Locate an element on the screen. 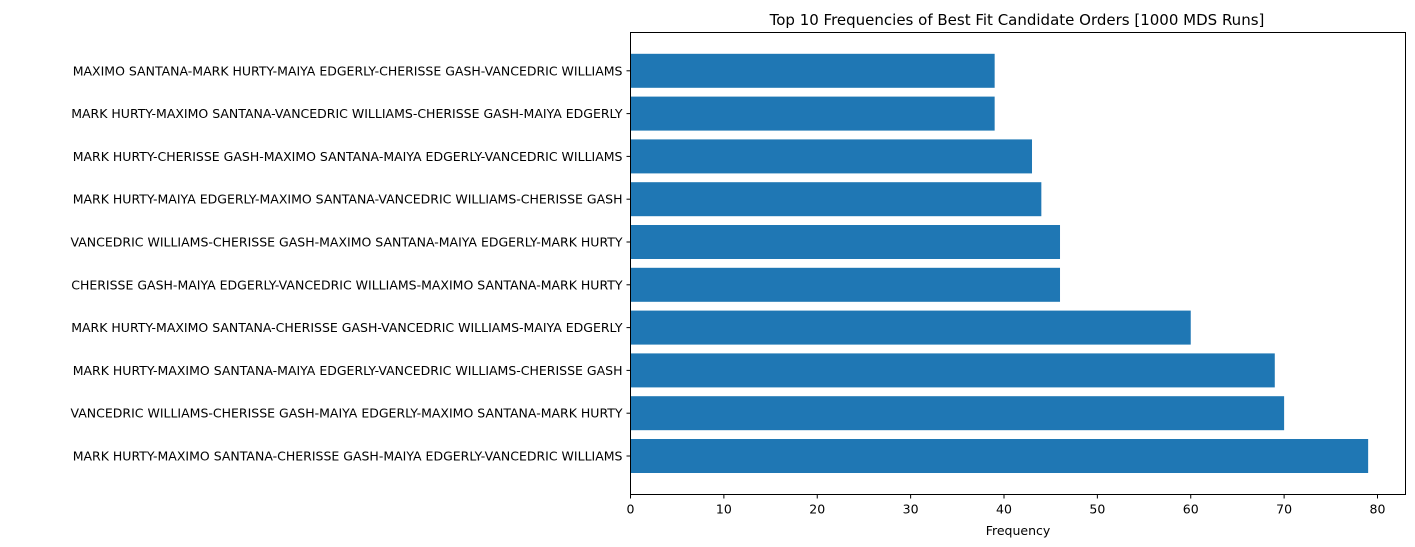 The height and width of the screenshot is (547, 1415). x-tick-label: 40 is located at coordinates (1004, 509).